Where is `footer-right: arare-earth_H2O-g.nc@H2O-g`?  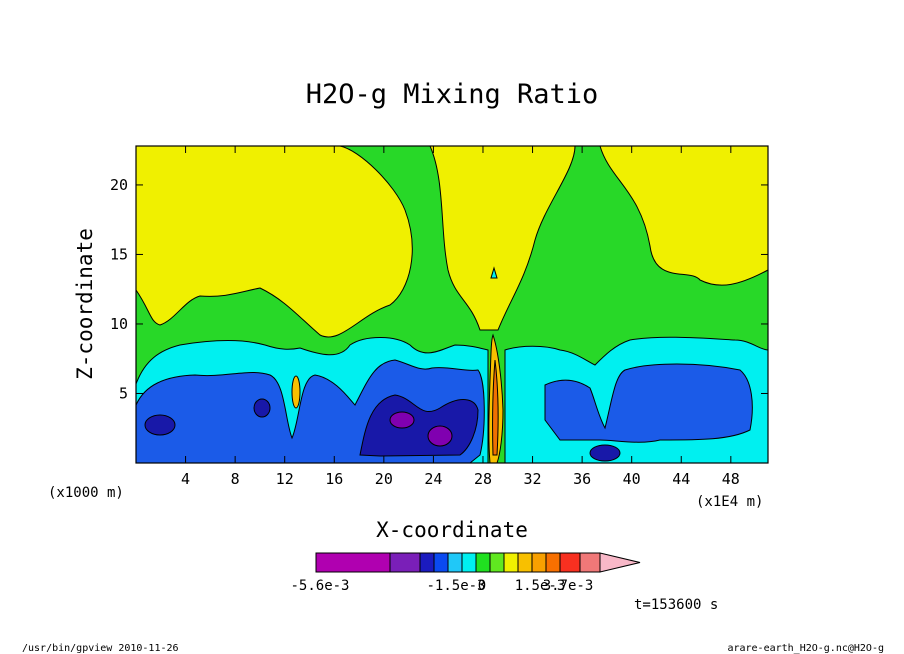
footer-right: arare-earth_H2O-g.nc@H2O-g is located at coordinates (805, 648).